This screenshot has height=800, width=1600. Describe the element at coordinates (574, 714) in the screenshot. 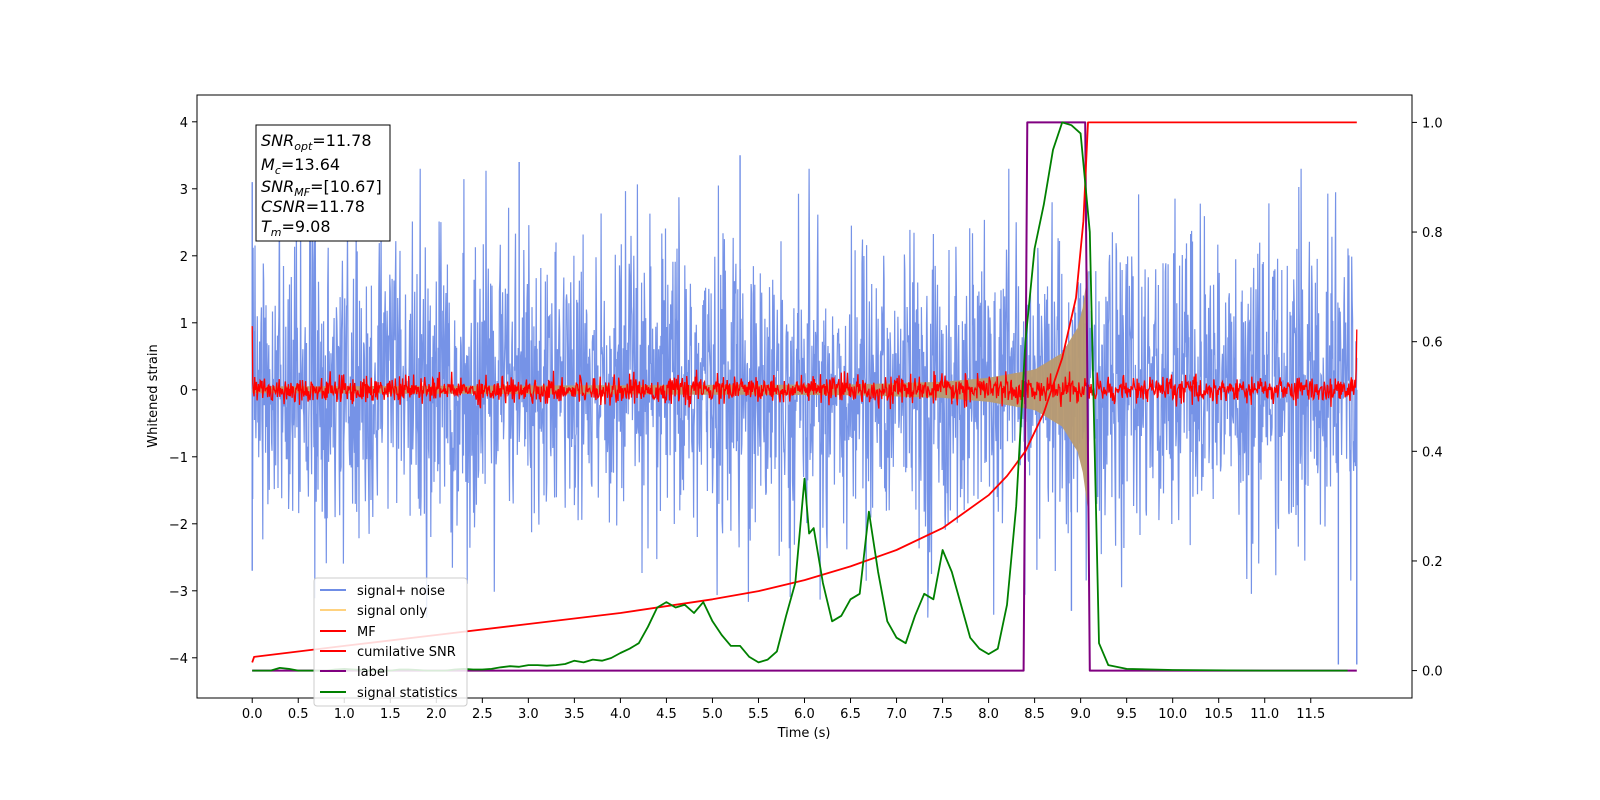

I see `x-tick-label: 3.5` at that location.